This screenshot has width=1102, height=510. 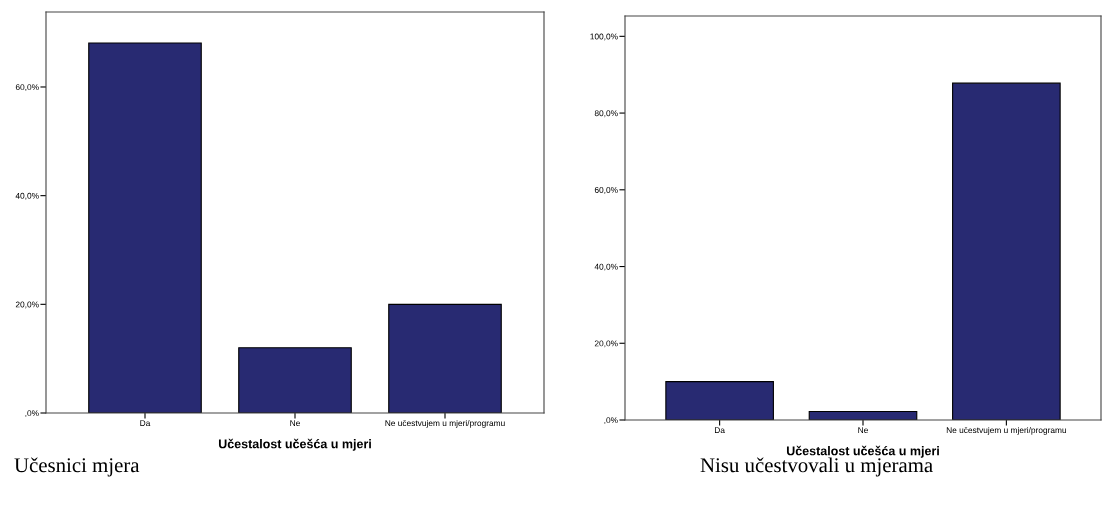 I want to click on text: Učesnici mjera, so click(x=77, y=467).